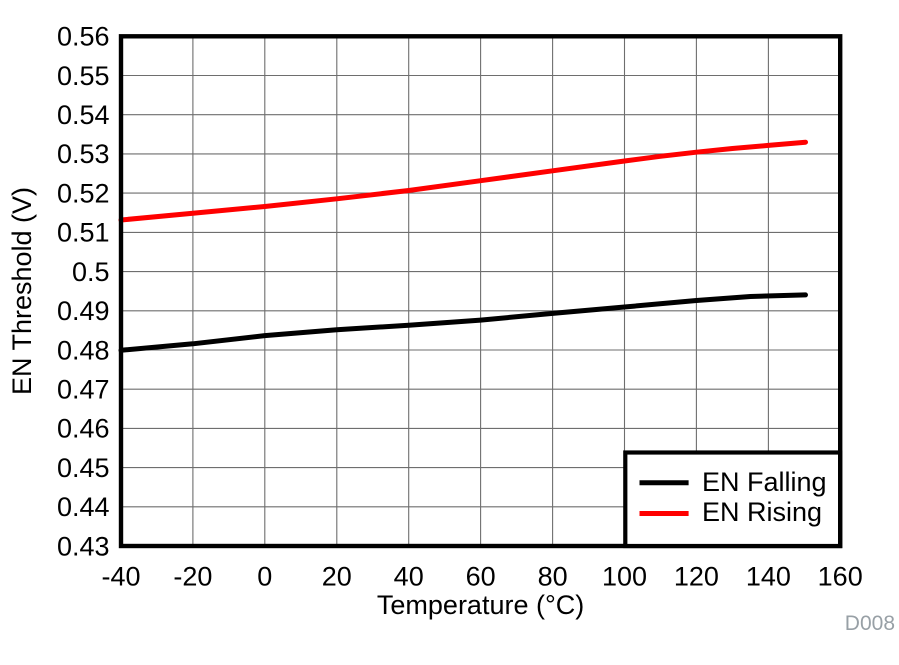 This screenshot has height=665, width=899. I want to click on svg-text: 0.47, so click(83, 390).